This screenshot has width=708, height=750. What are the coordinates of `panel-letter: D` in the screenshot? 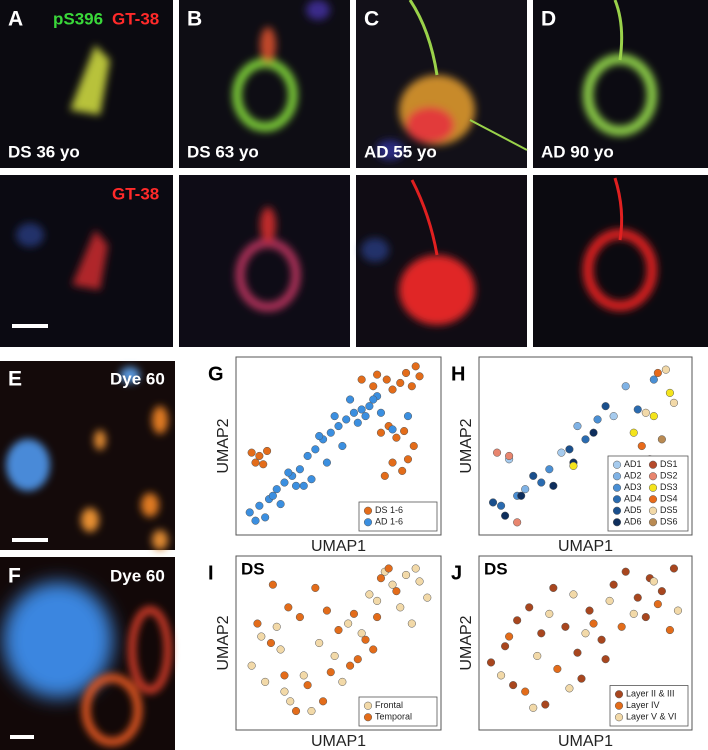 It's located at (548, 19).